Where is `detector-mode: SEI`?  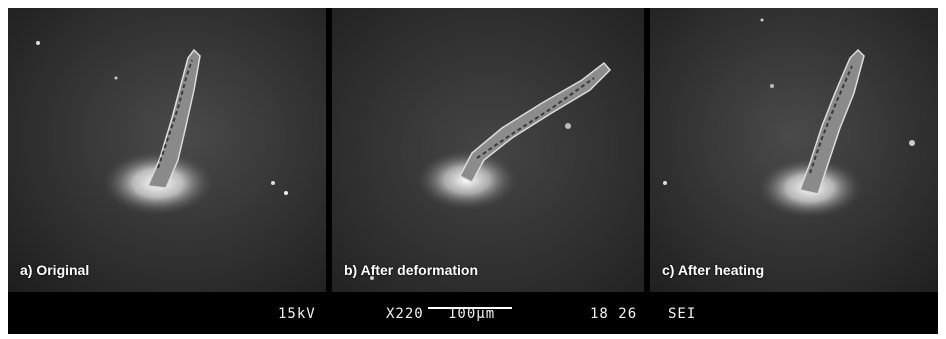
detector-mode: SEI is located at coordinates (682, 314).